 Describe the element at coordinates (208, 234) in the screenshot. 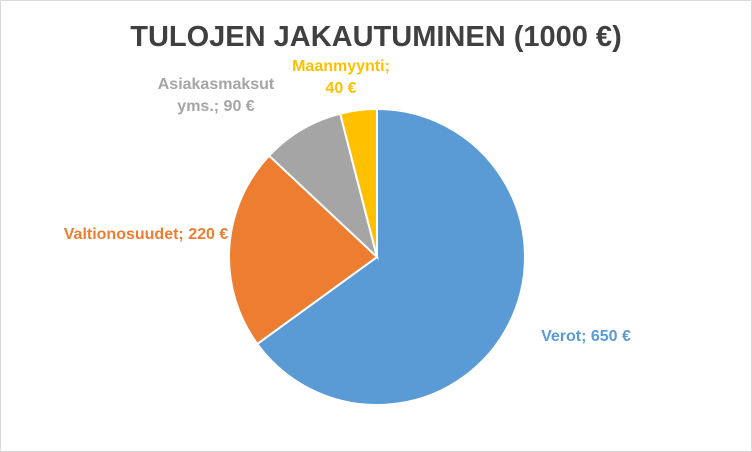

I see `value-label: 220 €` at that location.